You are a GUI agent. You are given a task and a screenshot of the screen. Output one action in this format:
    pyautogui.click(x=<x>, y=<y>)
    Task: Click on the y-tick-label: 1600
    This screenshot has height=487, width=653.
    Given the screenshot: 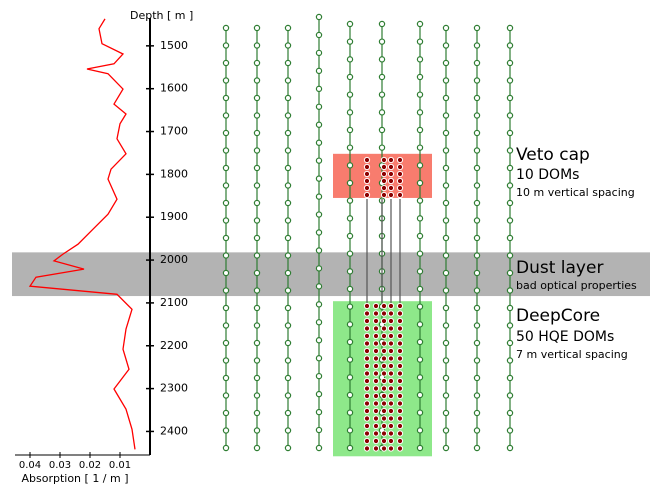 What is the action you would take?
    pyautogui.click(x=174, y=88)
    